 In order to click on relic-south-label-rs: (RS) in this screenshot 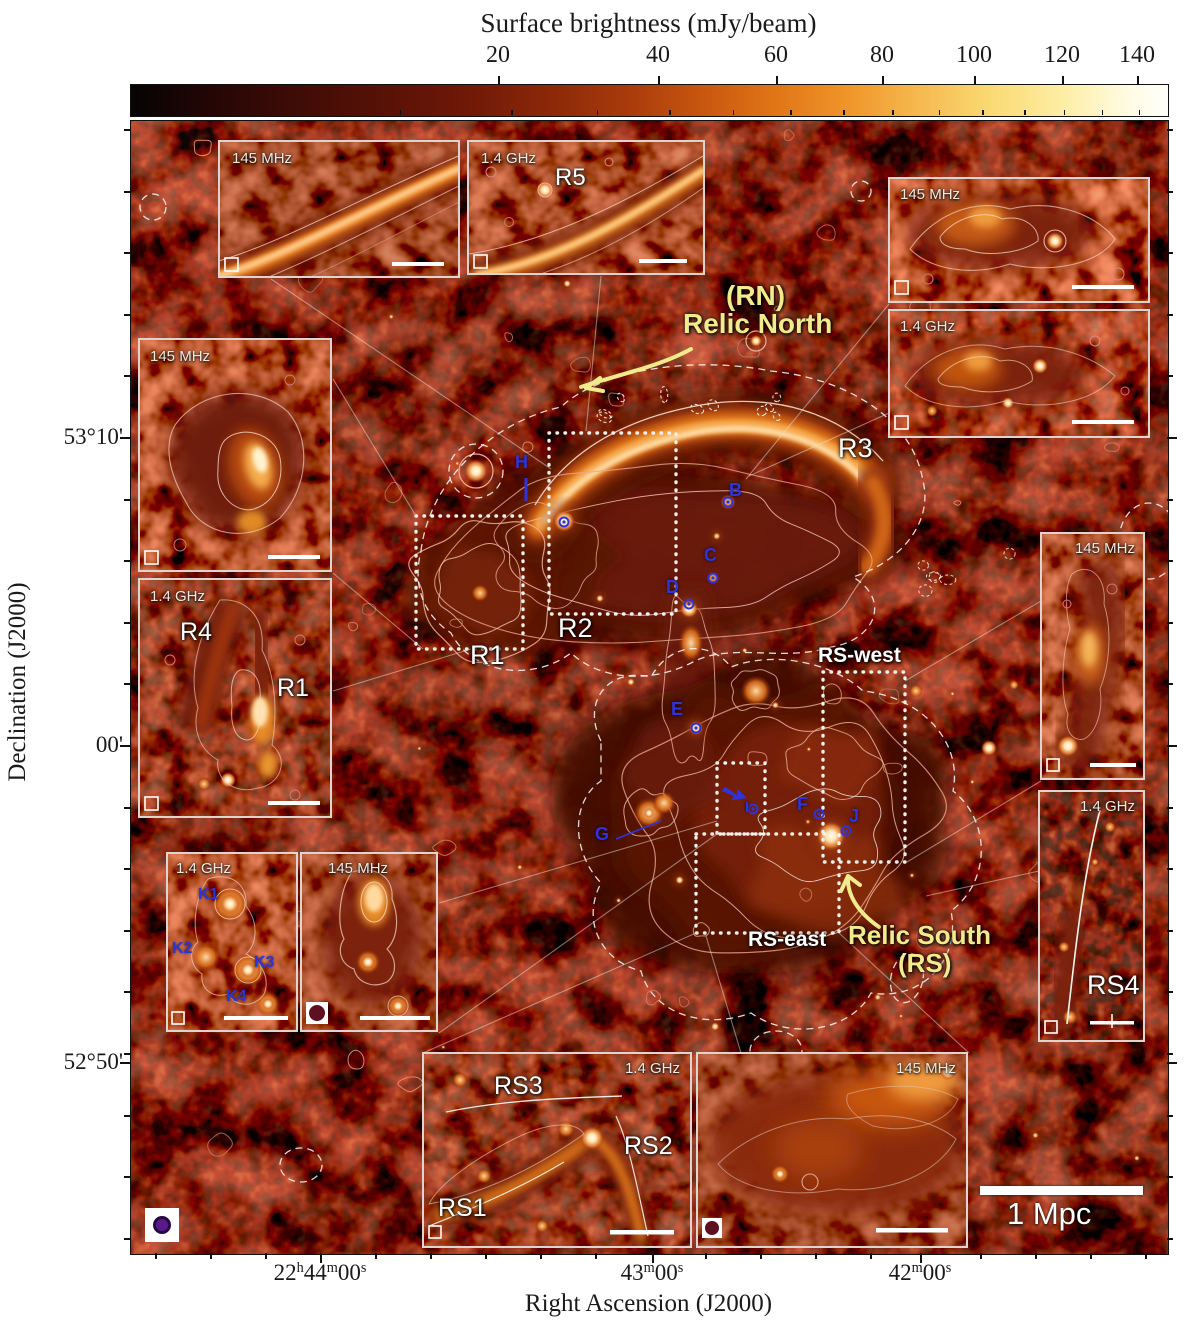, I will do `click(925, 963)`.